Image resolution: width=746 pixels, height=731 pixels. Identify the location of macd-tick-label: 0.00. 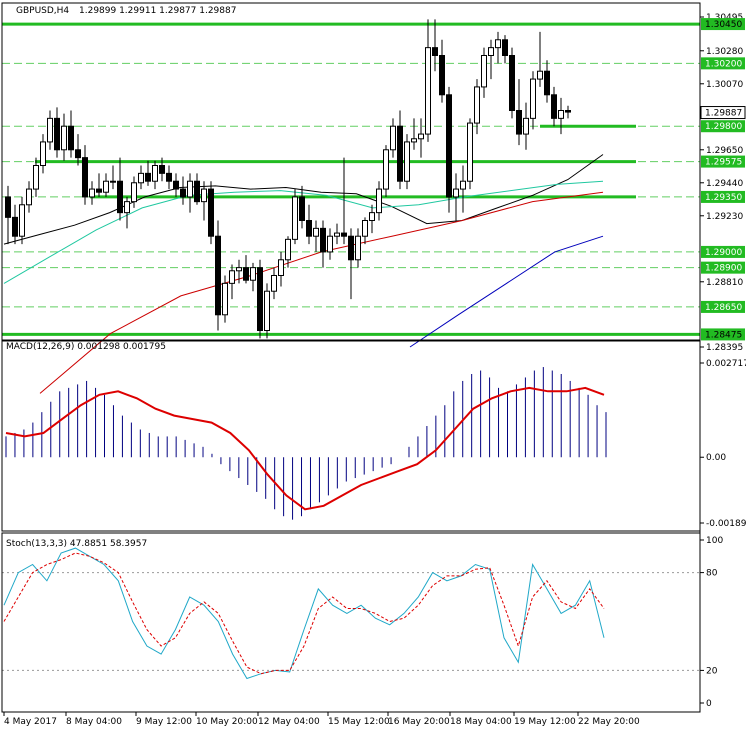
(716, 458).